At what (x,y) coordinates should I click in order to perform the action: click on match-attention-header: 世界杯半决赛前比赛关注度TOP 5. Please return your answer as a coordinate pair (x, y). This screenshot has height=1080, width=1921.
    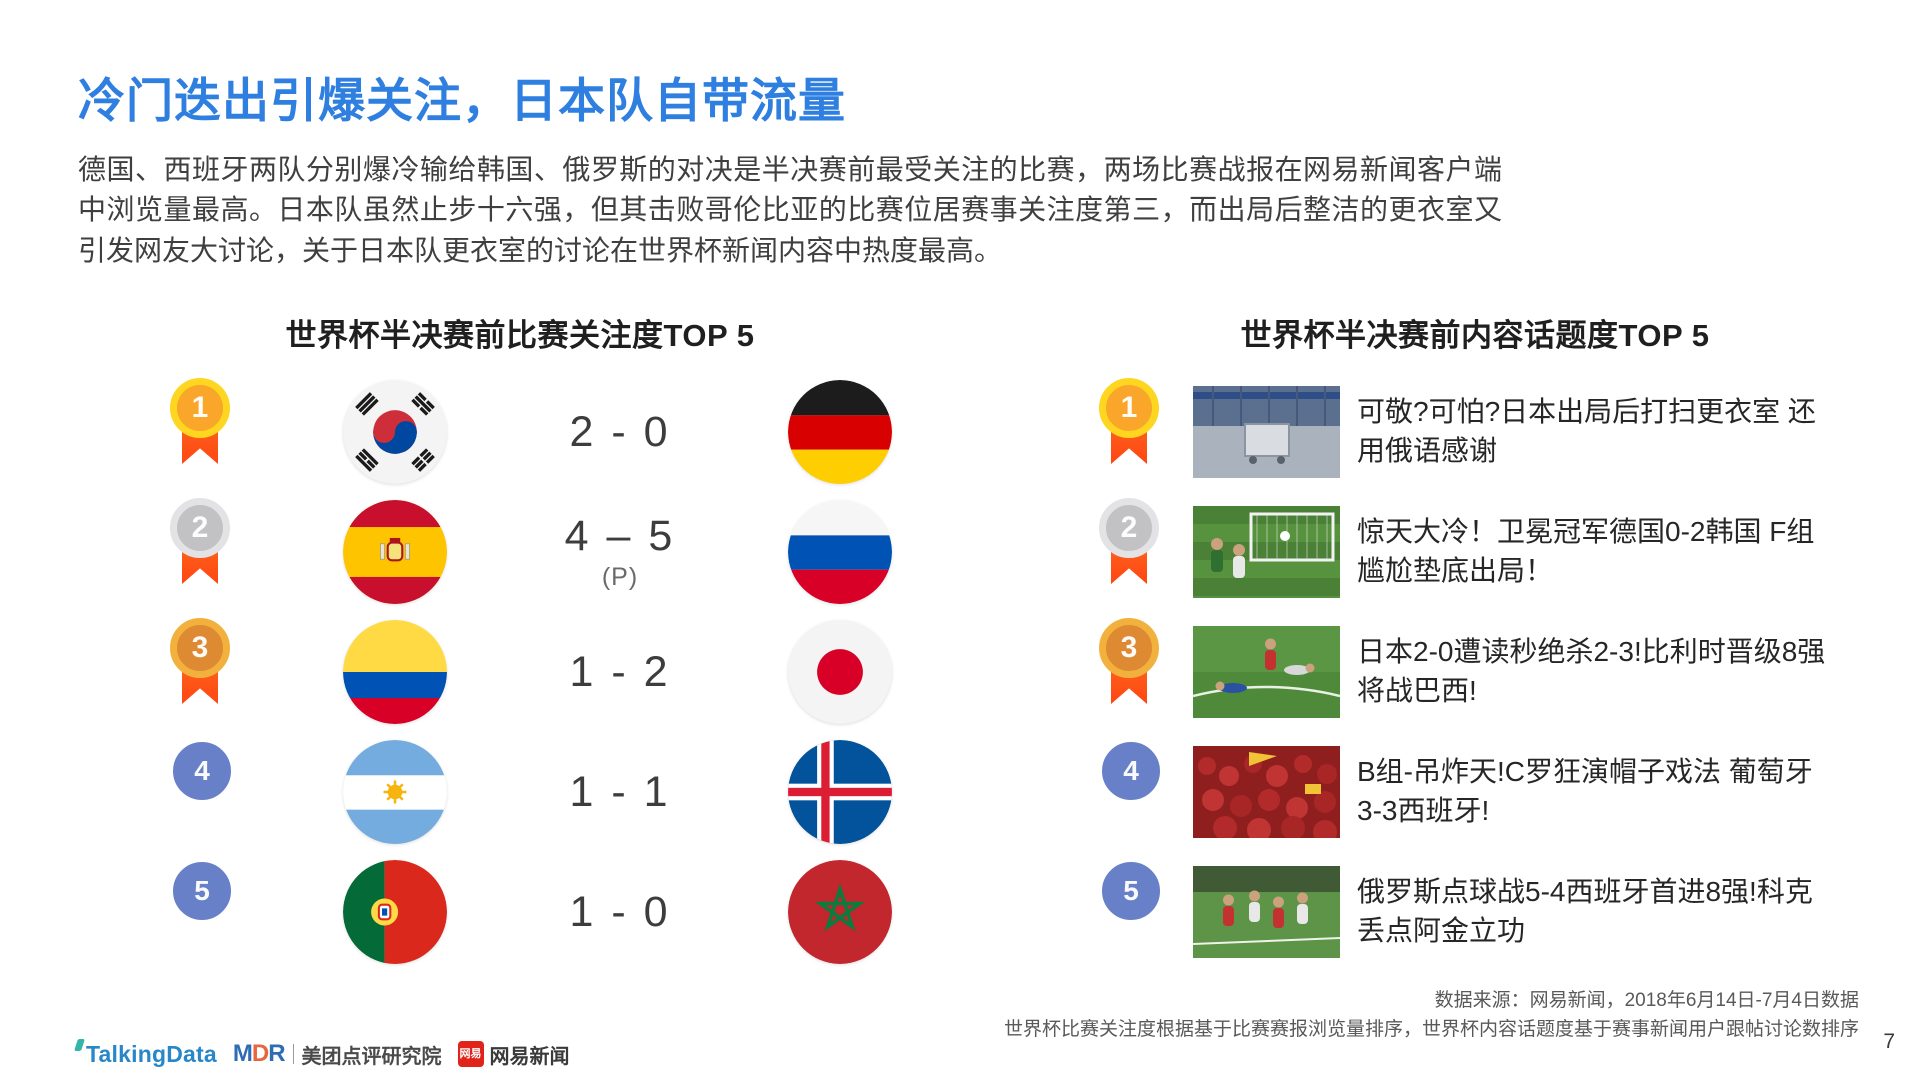
    Looking at the image, I should click on (520, 335).